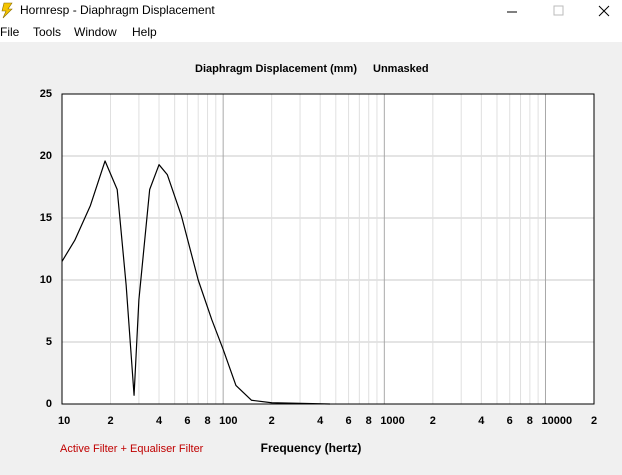 Image resolution: width=622 pixels, height=475 pixels. What do you see at coordinates (64, 421) in the screenshot?
I see `x-tick-label: 10` at bounding box center [64, 421].